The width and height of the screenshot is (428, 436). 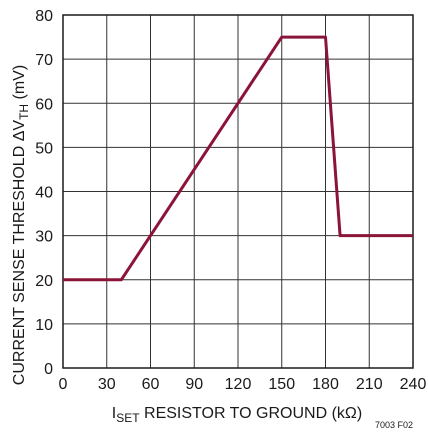 I want to click on y-tick-labels: 0 10 20 30 40 50 60 70 80, so click(x=44, y=193).